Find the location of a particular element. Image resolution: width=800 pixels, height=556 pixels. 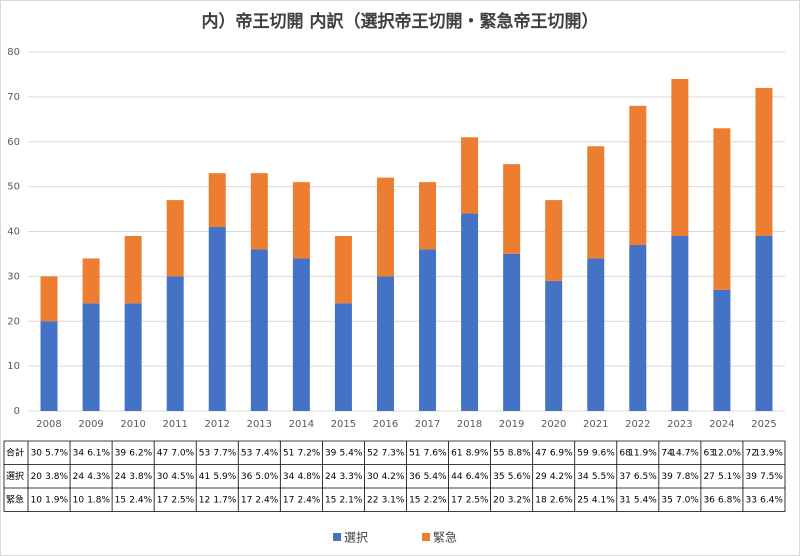

table-count: 34 is located at coordinates (583, 477).